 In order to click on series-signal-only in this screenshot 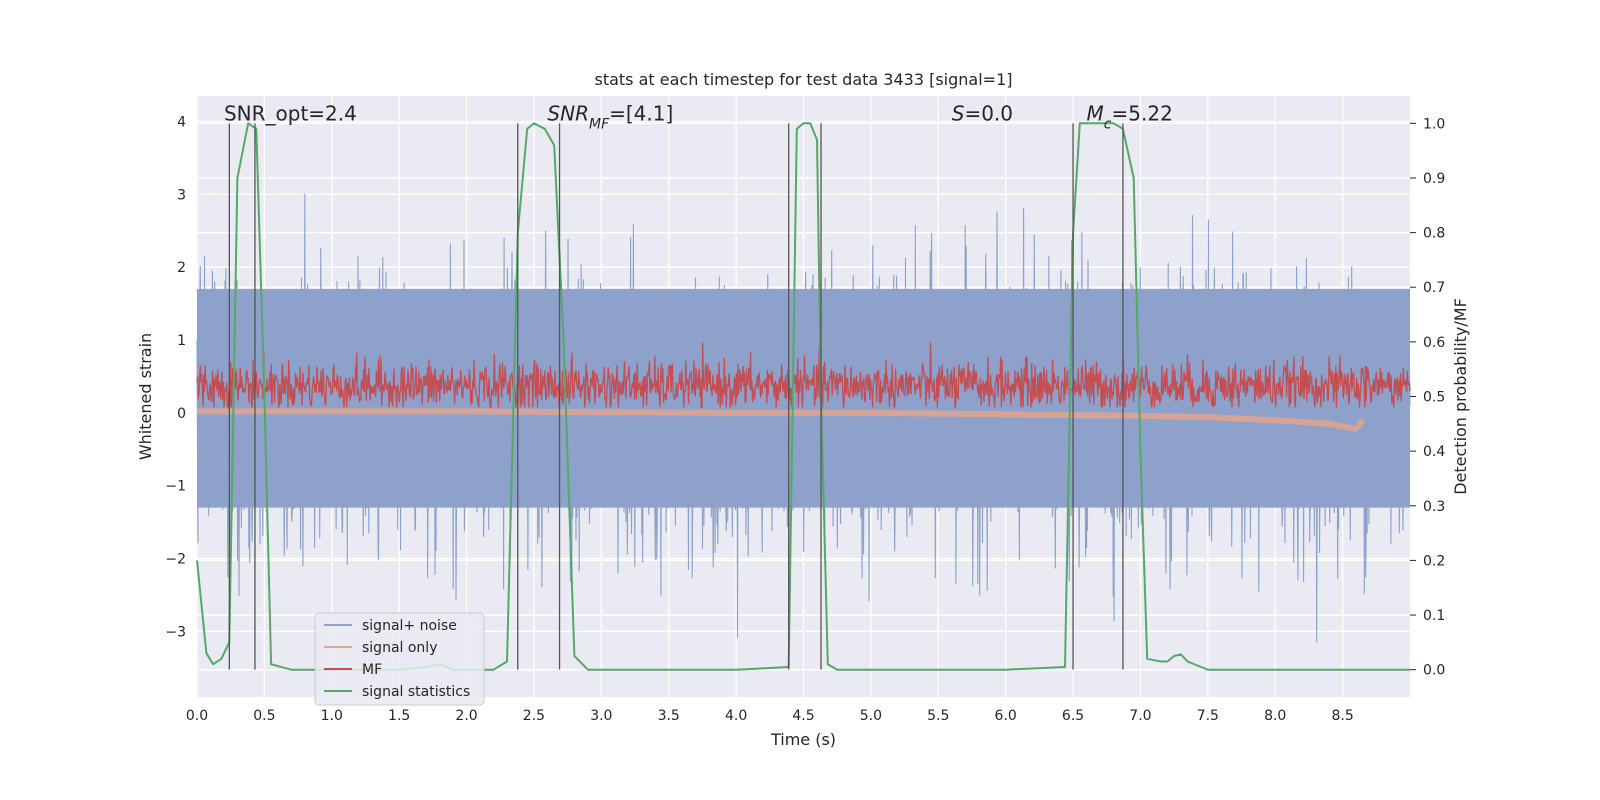, I will do `click(781, 420)`.